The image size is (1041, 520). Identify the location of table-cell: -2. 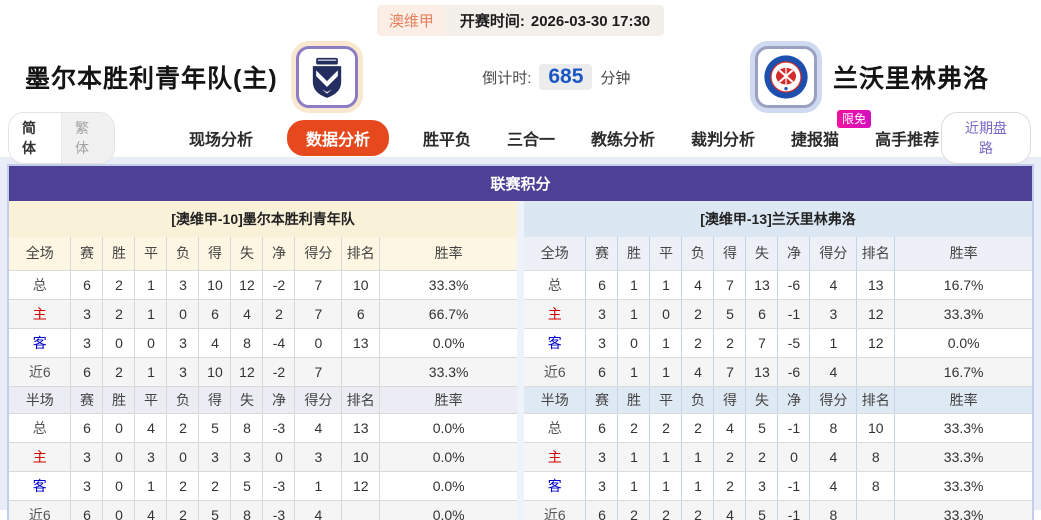
(279, 284).